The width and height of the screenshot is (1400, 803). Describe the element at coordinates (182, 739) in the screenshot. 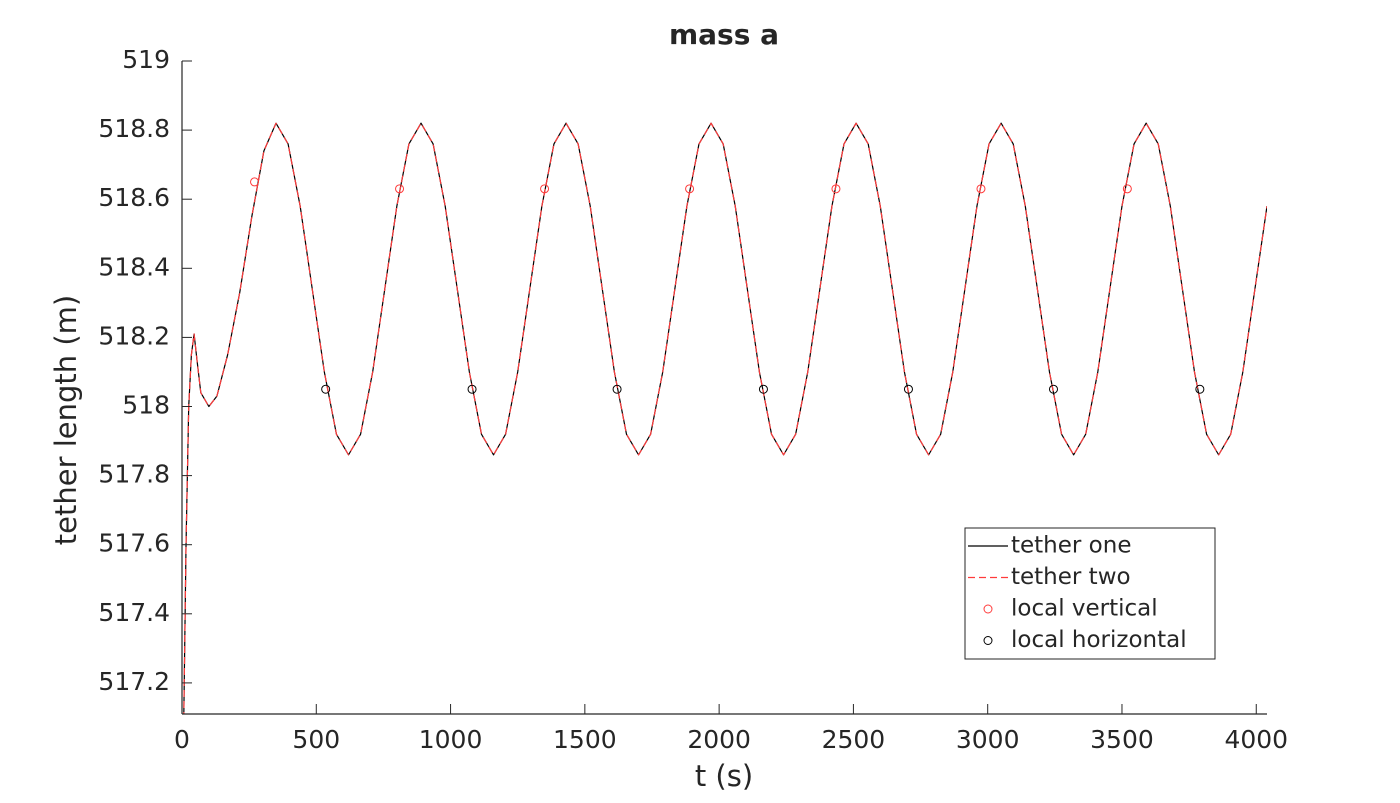

I see `x-tick-label: 0` at that location.